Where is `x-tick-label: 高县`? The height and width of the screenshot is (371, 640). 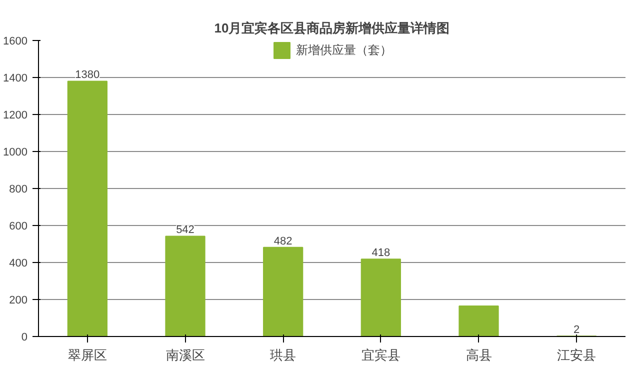 x-tick-label: 高县 is located at coordinates (479, 355).